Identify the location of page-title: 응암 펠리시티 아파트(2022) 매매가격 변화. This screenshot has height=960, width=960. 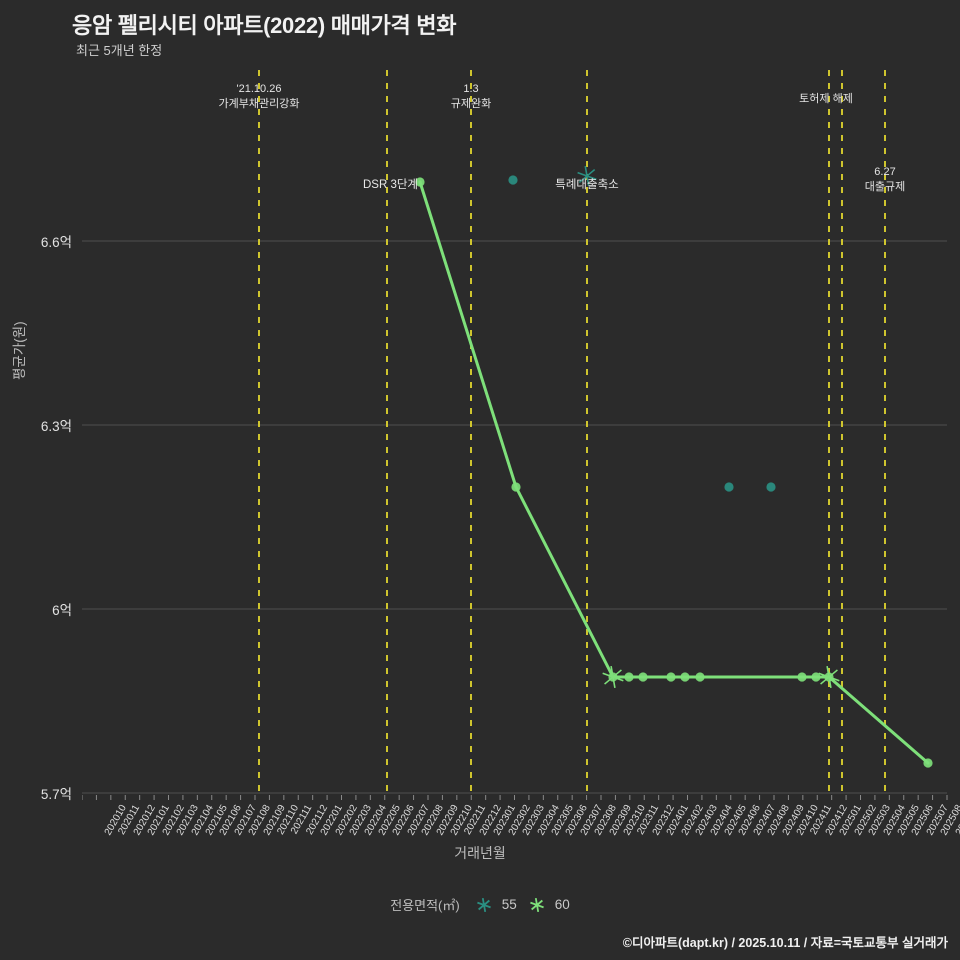
(264, 25).